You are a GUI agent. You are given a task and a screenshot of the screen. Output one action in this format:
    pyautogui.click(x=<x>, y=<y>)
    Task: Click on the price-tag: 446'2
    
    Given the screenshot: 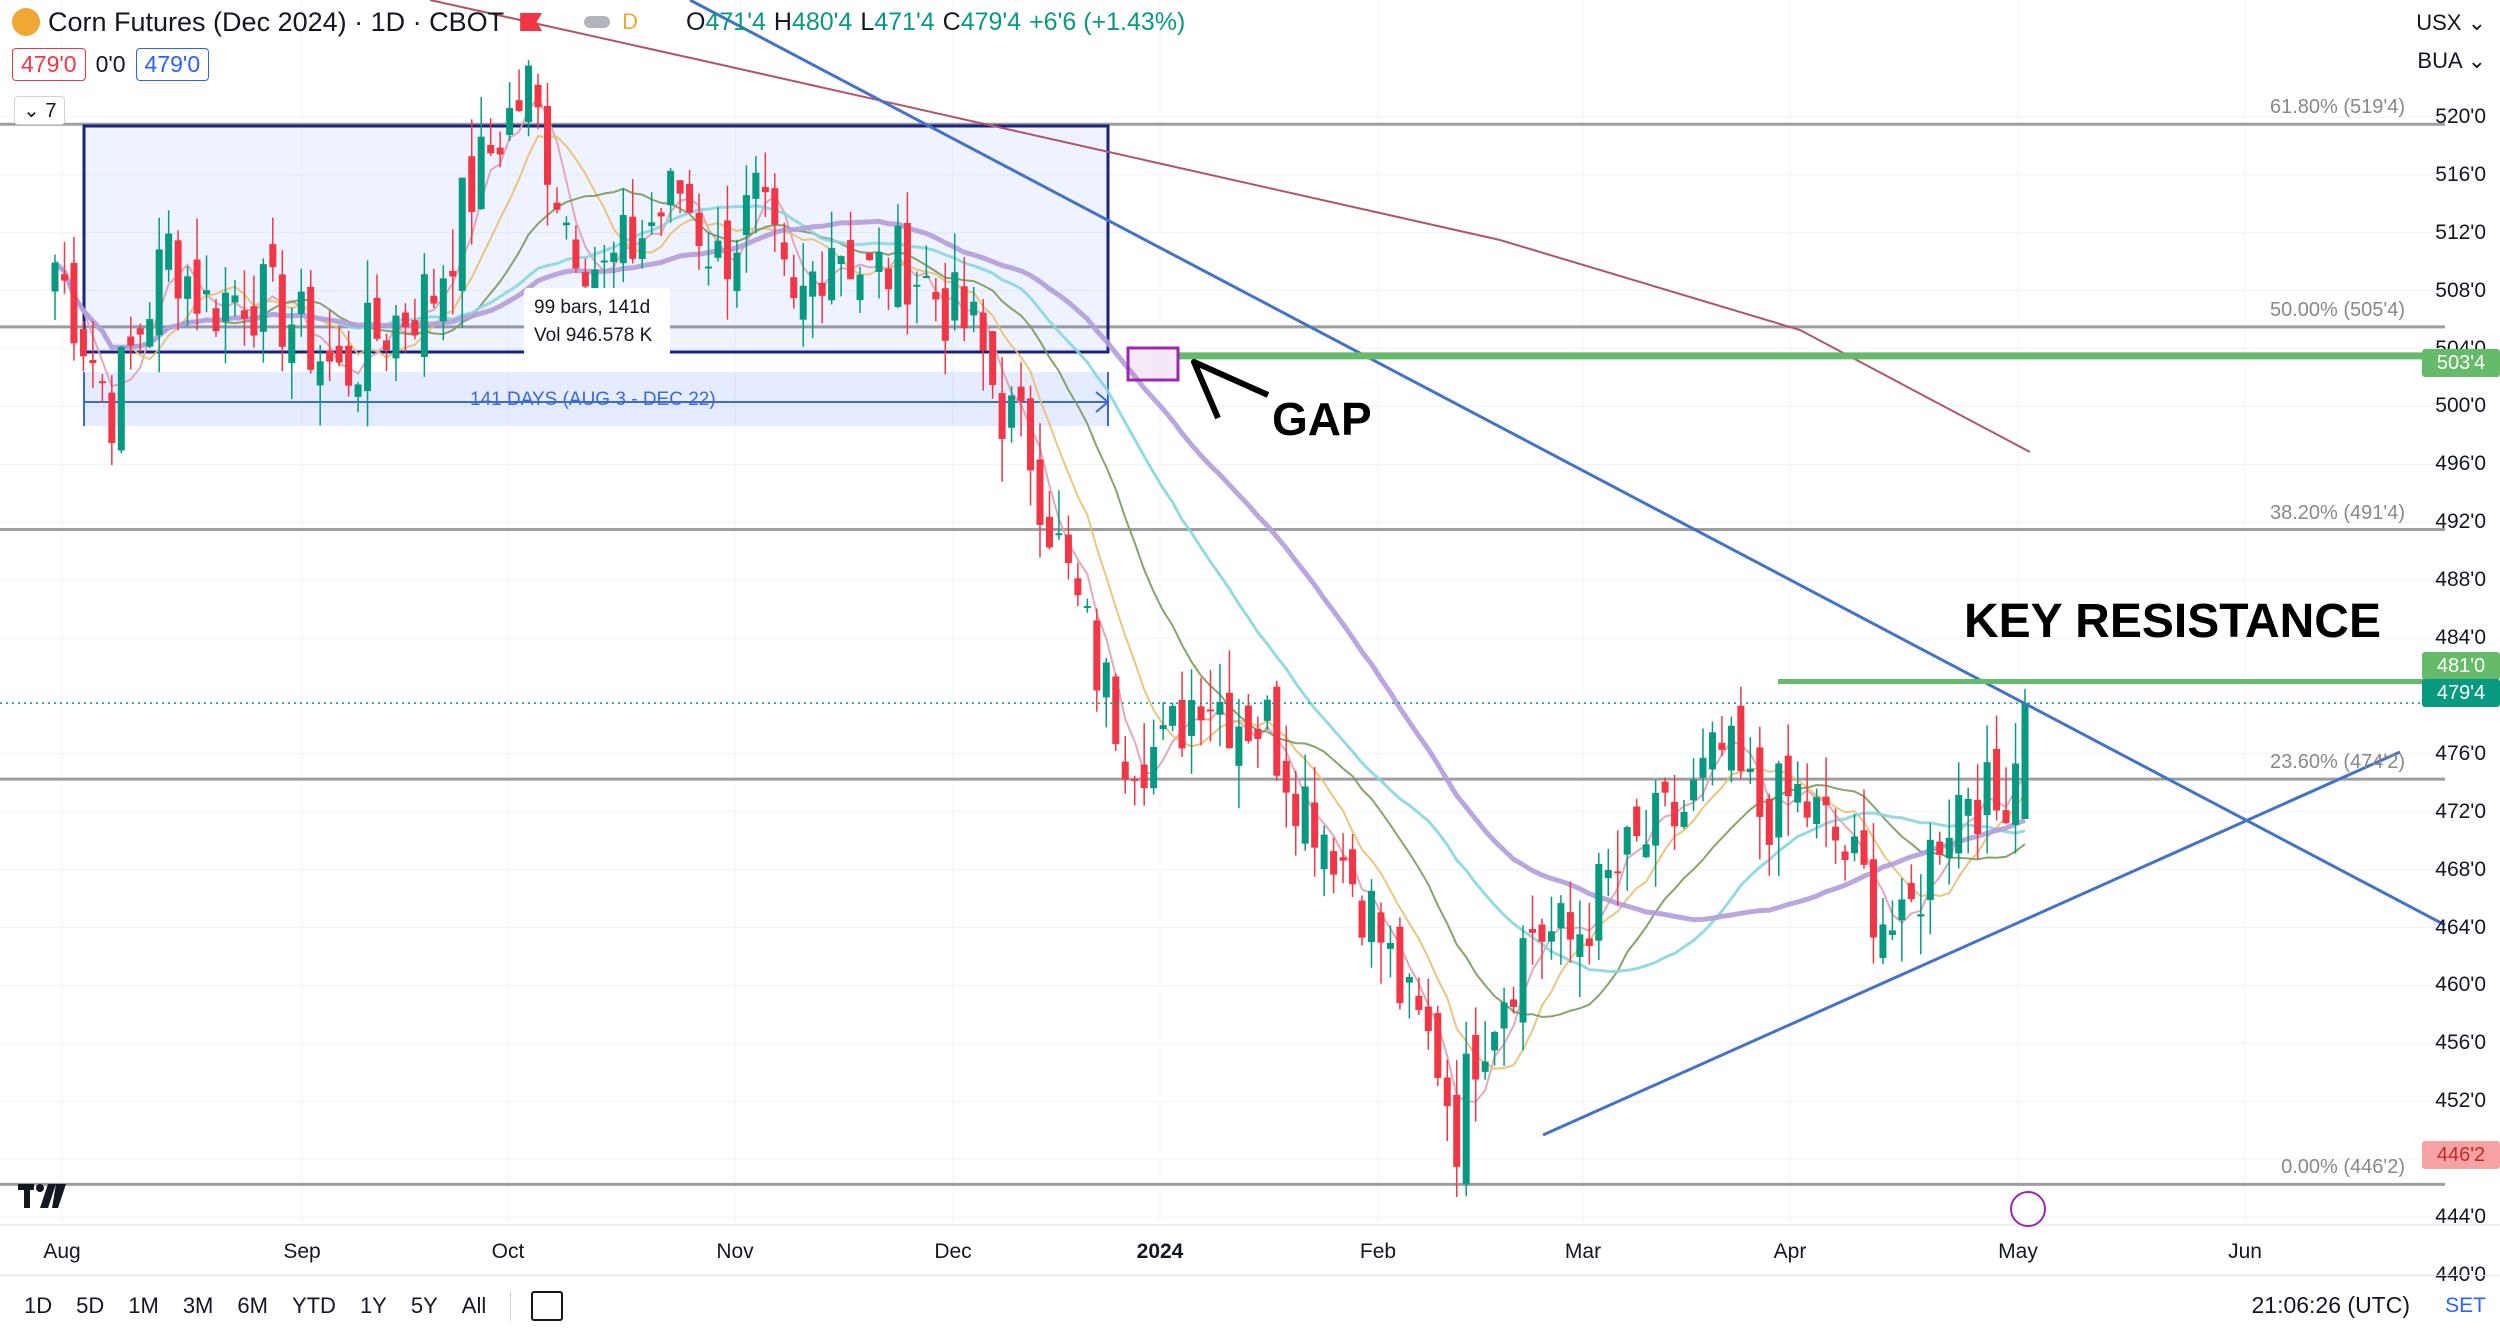 What is the action you would take?
    pyautogui.click(x=2461, y=1155)
    